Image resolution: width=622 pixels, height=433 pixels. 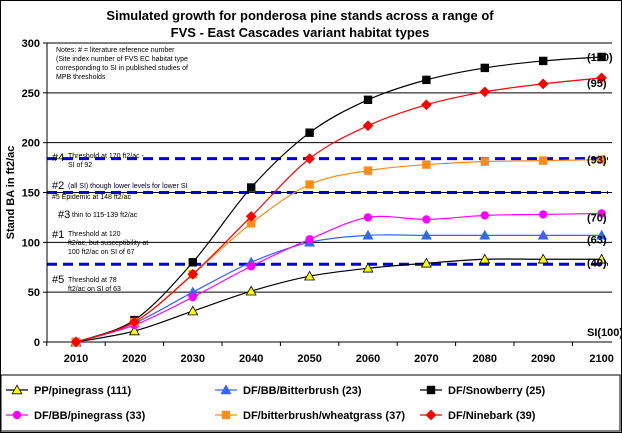 I want to click on legend-item: PP/pinegrass (111), so click(x=69, y=390).